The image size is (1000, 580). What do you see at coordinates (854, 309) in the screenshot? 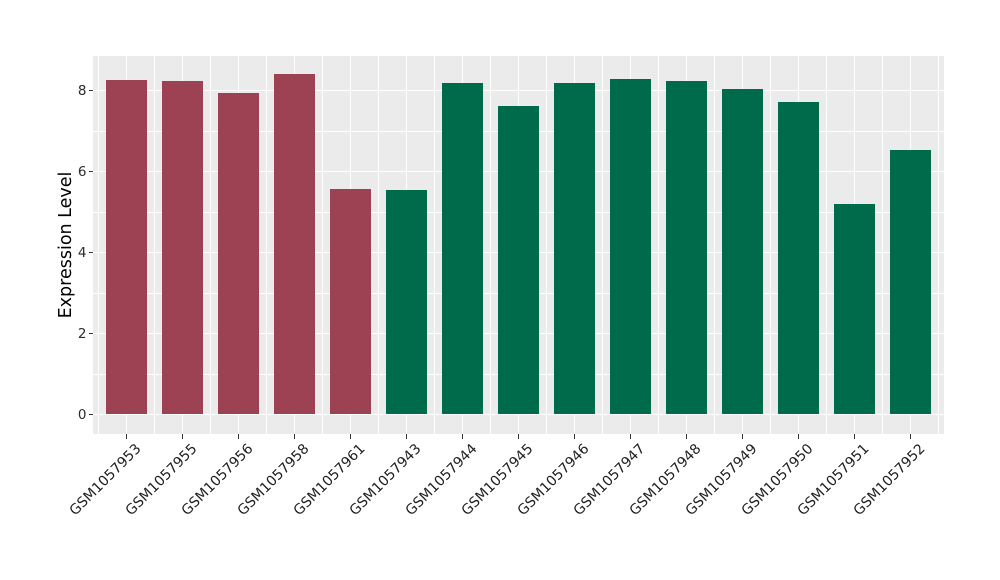
I see `bar-GSM1057951` at bounding box center [854, 309].